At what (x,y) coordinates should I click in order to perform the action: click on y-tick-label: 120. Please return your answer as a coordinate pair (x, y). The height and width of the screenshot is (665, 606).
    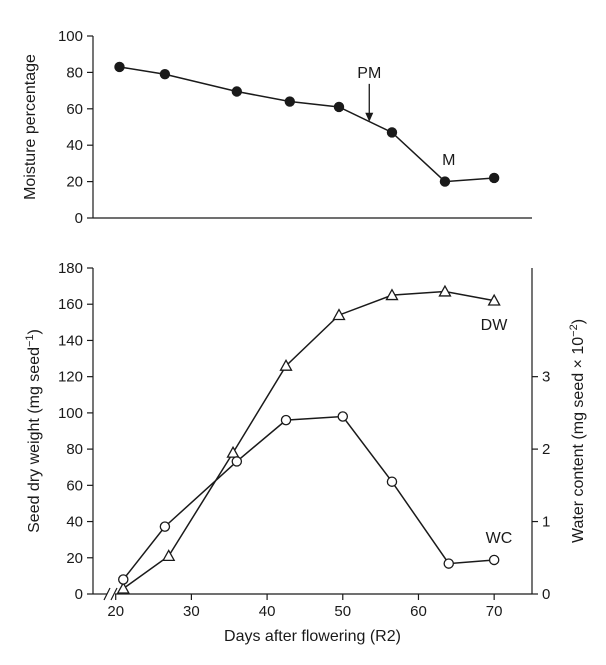
    Looking at the image, I should click on (70, 377).